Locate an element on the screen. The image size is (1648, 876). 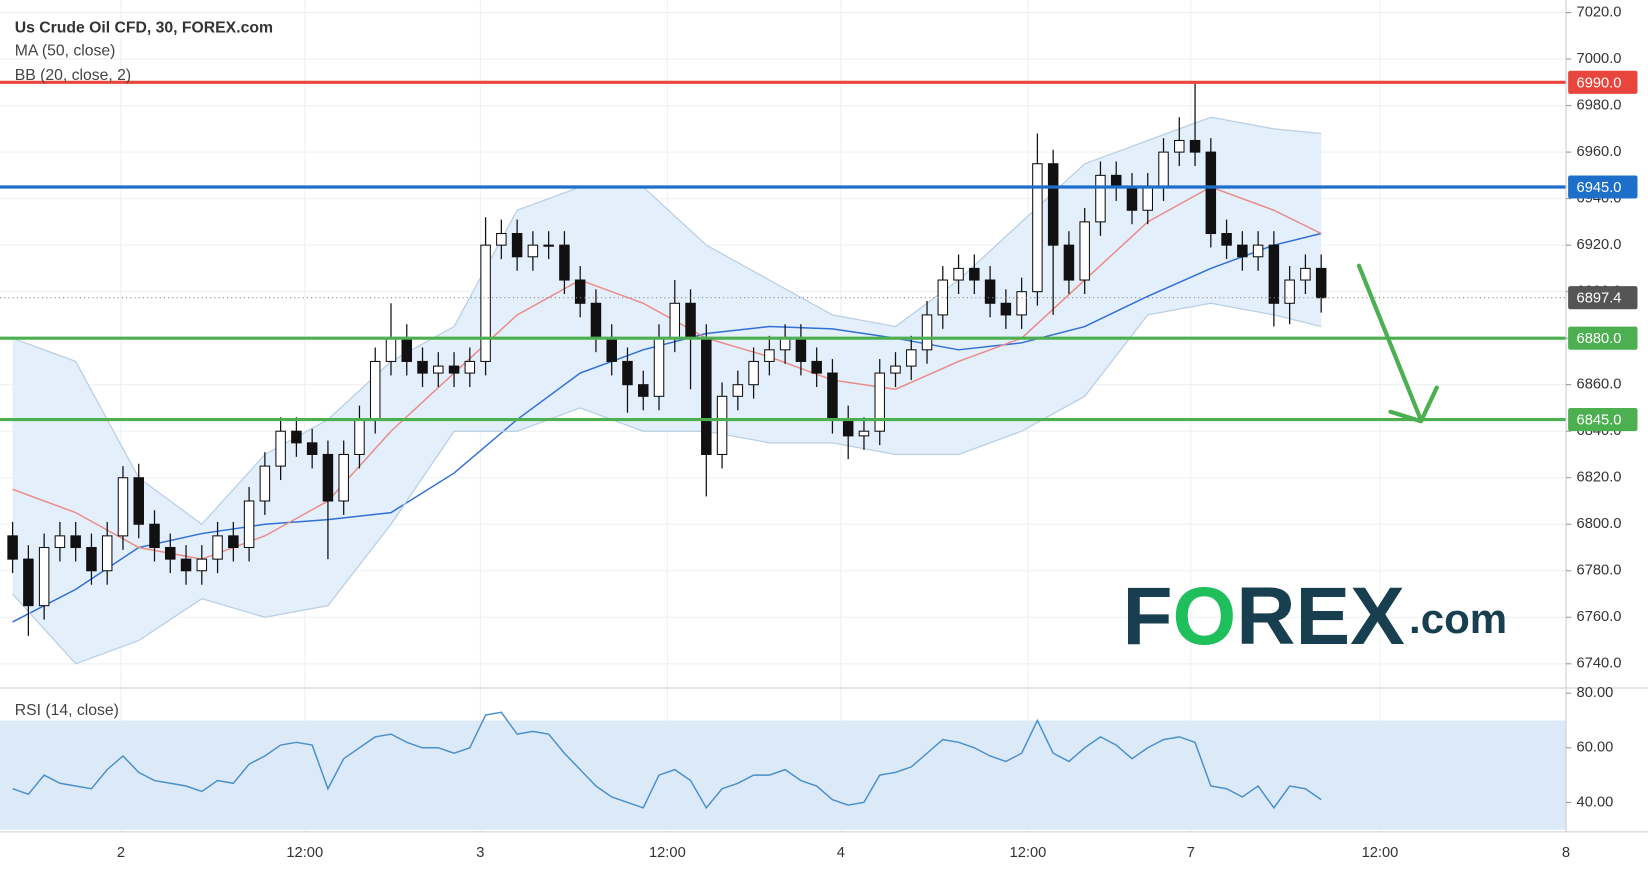
y-tick-label: 40.00 is located at coordinates (1595, 802).